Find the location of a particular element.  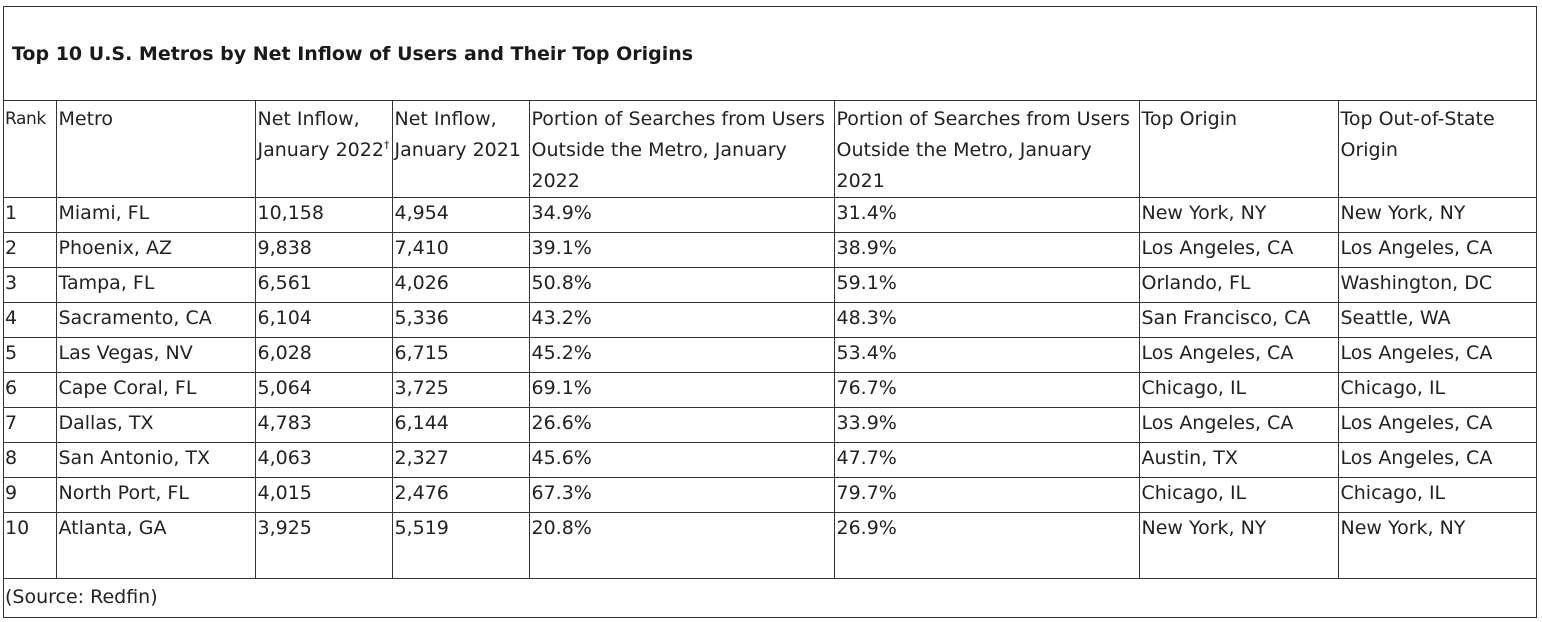

cell-portion-2021: 79.7% is located at coordinates (986, 495).